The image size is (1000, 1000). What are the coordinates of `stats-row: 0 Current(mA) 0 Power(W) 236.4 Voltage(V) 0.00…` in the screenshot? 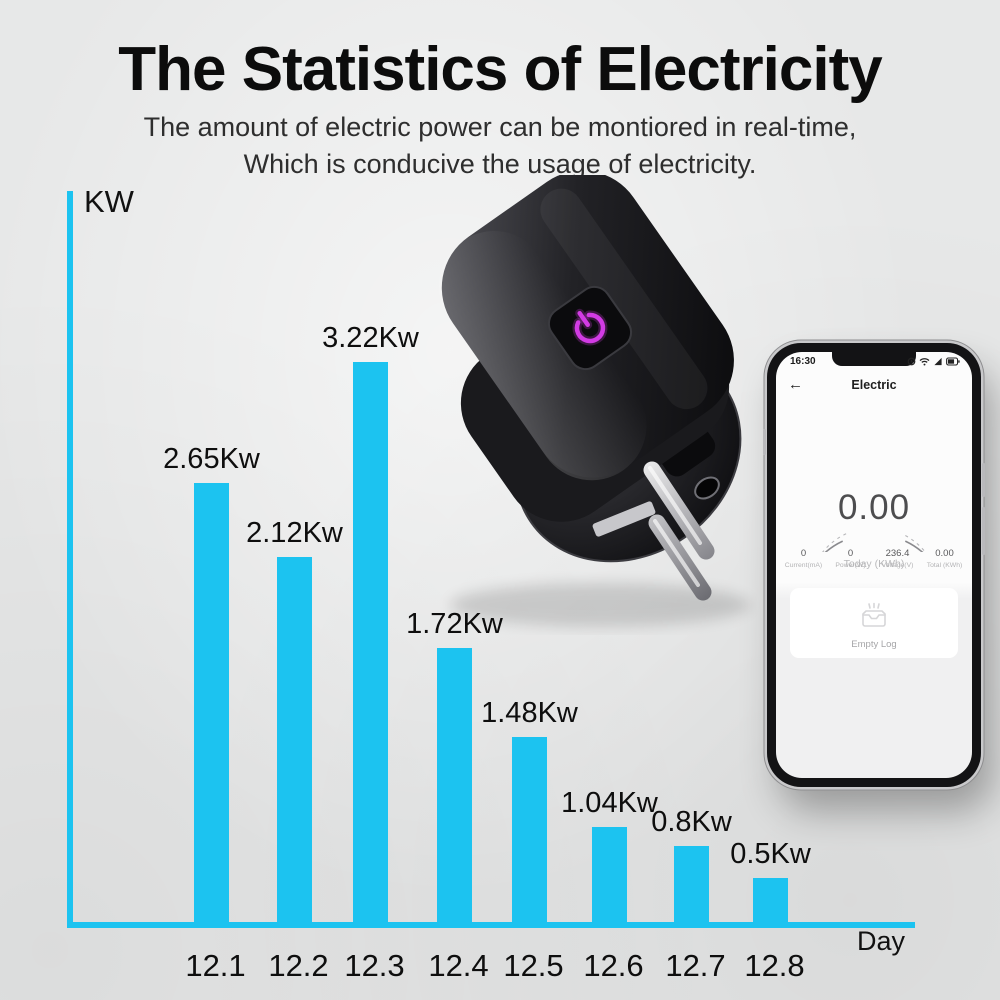 It's located at (874, 558).